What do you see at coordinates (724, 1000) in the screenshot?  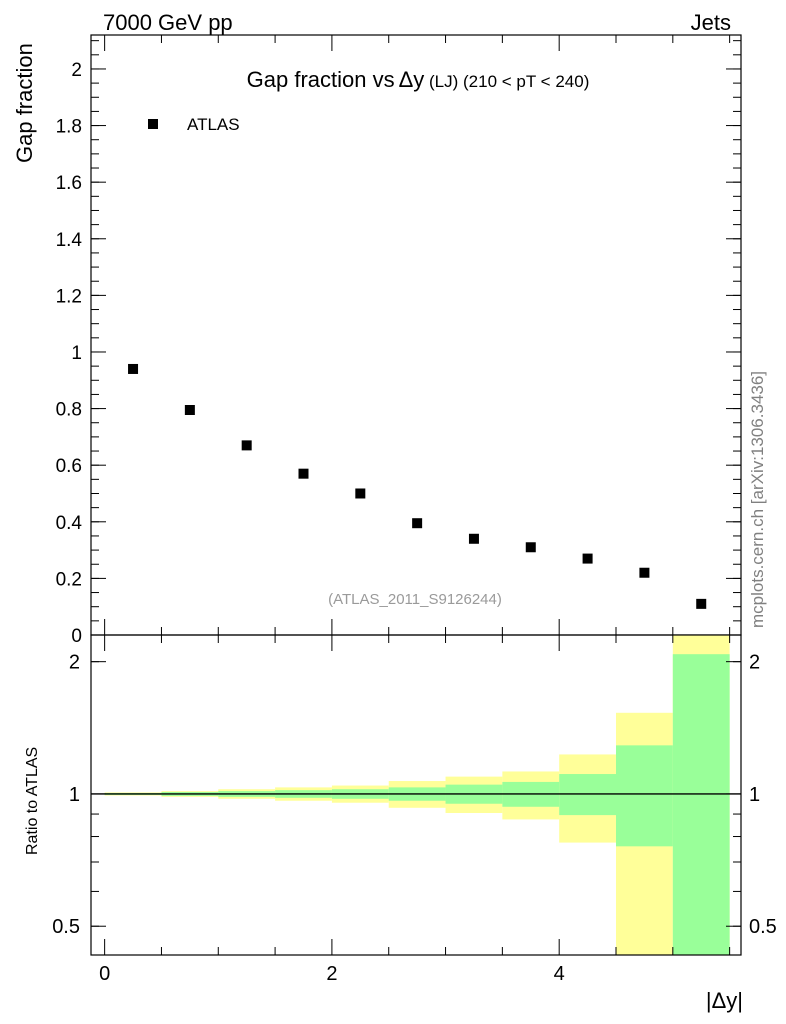 I see `ratio-xlabel: |Δy|` at bounding box center [724, 1000].